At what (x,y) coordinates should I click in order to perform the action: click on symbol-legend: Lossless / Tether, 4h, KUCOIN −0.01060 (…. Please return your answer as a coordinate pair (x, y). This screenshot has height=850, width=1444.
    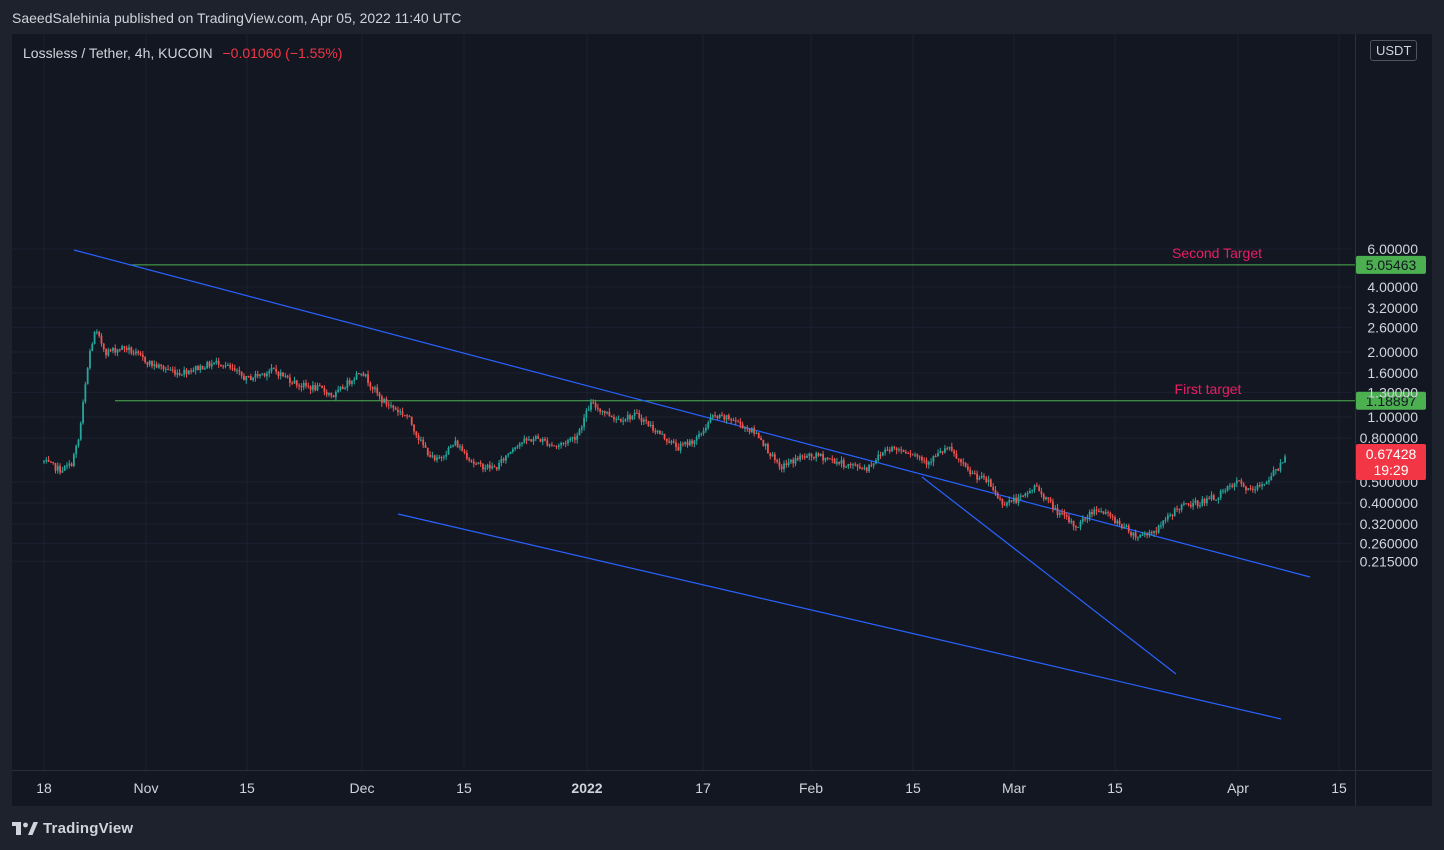
    Looking at the image, I should click on (182, 53).